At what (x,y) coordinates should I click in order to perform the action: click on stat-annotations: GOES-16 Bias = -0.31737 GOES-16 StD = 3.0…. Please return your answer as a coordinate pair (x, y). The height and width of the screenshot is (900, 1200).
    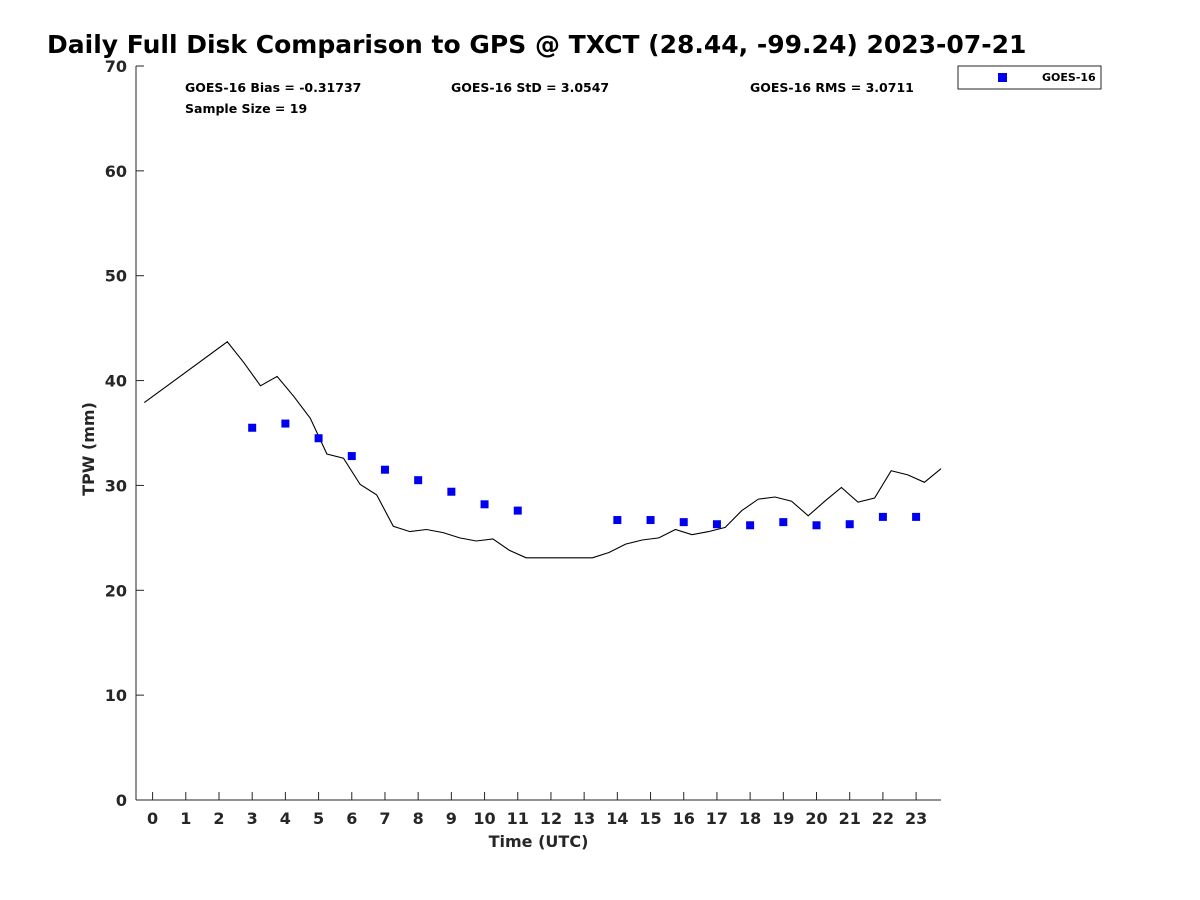
    Looking at the image, I should click on (549, 98).